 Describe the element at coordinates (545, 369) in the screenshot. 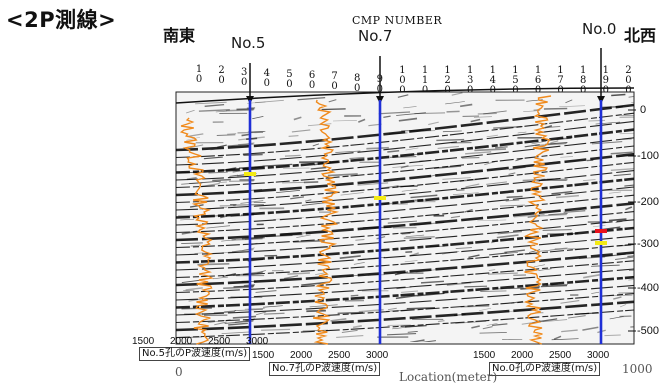

I see `velocity-caption: No.0孔のP波速度(m/s)` at that location.